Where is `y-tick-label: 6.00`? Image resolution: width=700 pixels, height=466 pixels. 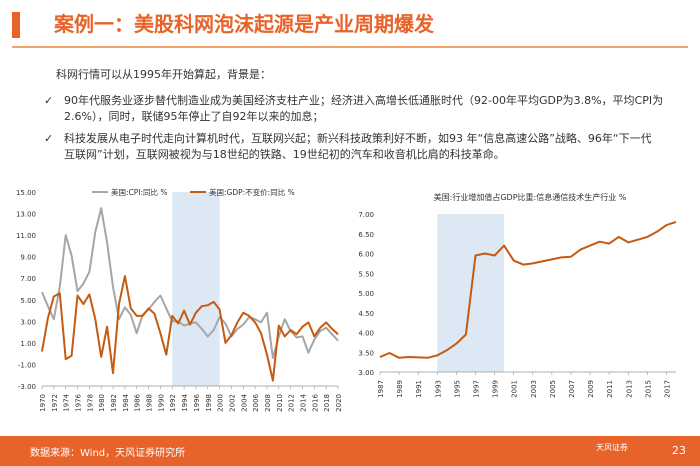 y-tick-label: 6.00 is located at coordinates (366, 255).